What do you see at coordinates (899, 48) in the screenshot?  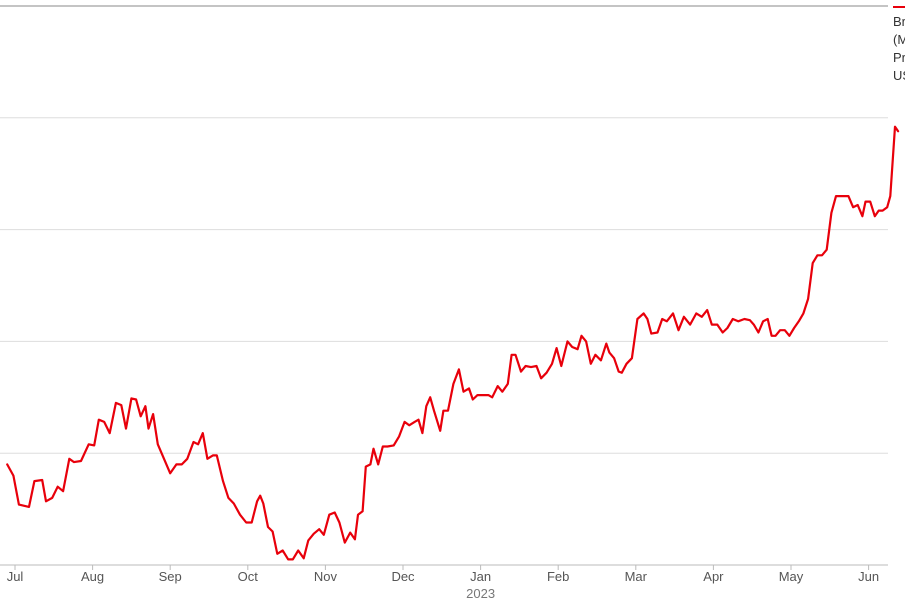 I see `legend-label: Br (M Pr US` at bounding box center [899, 48].